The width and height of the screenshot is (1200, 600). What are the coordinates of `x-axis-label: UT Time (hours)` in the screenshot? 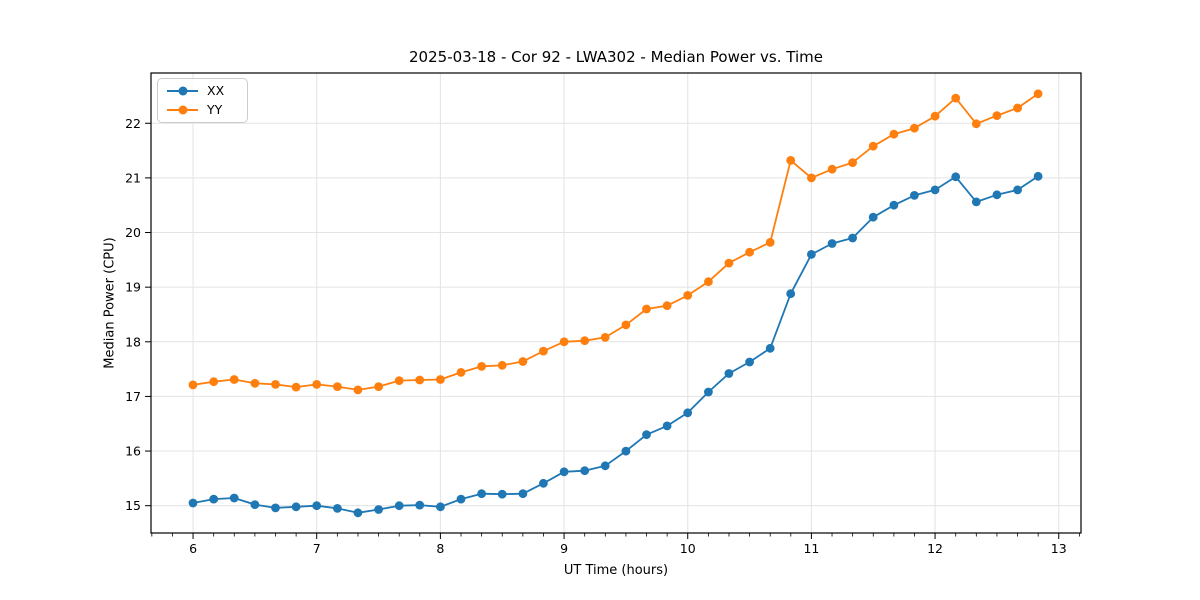 It's located at (616, 570).